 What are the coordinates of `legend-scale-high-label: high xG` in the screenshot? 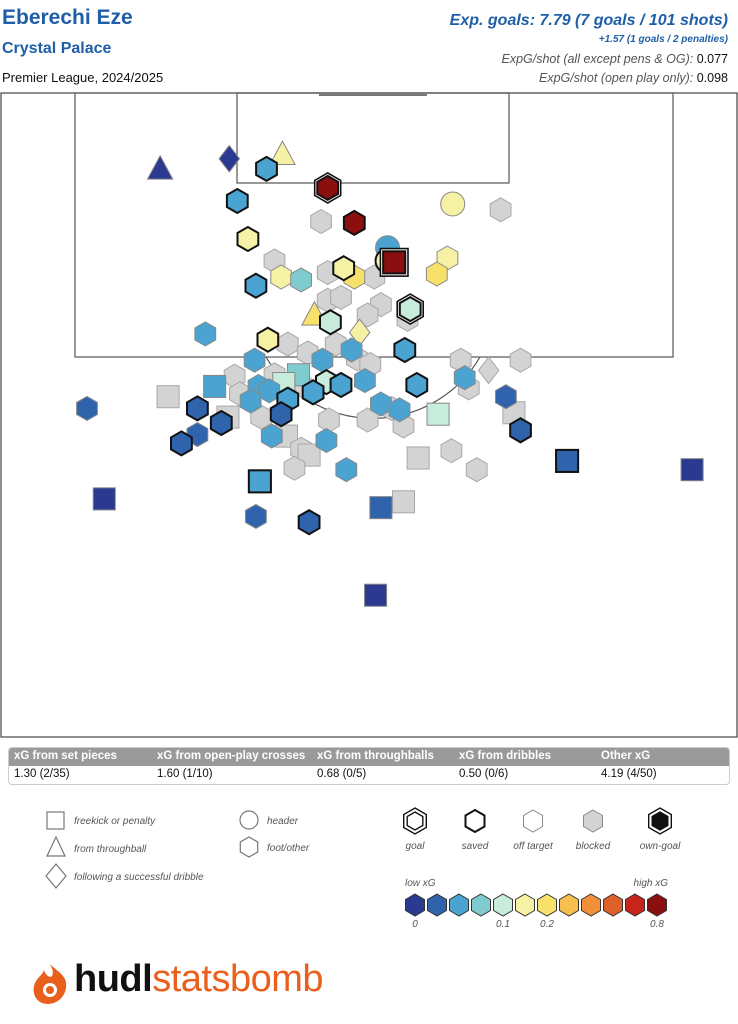 It's located at (651, 883).